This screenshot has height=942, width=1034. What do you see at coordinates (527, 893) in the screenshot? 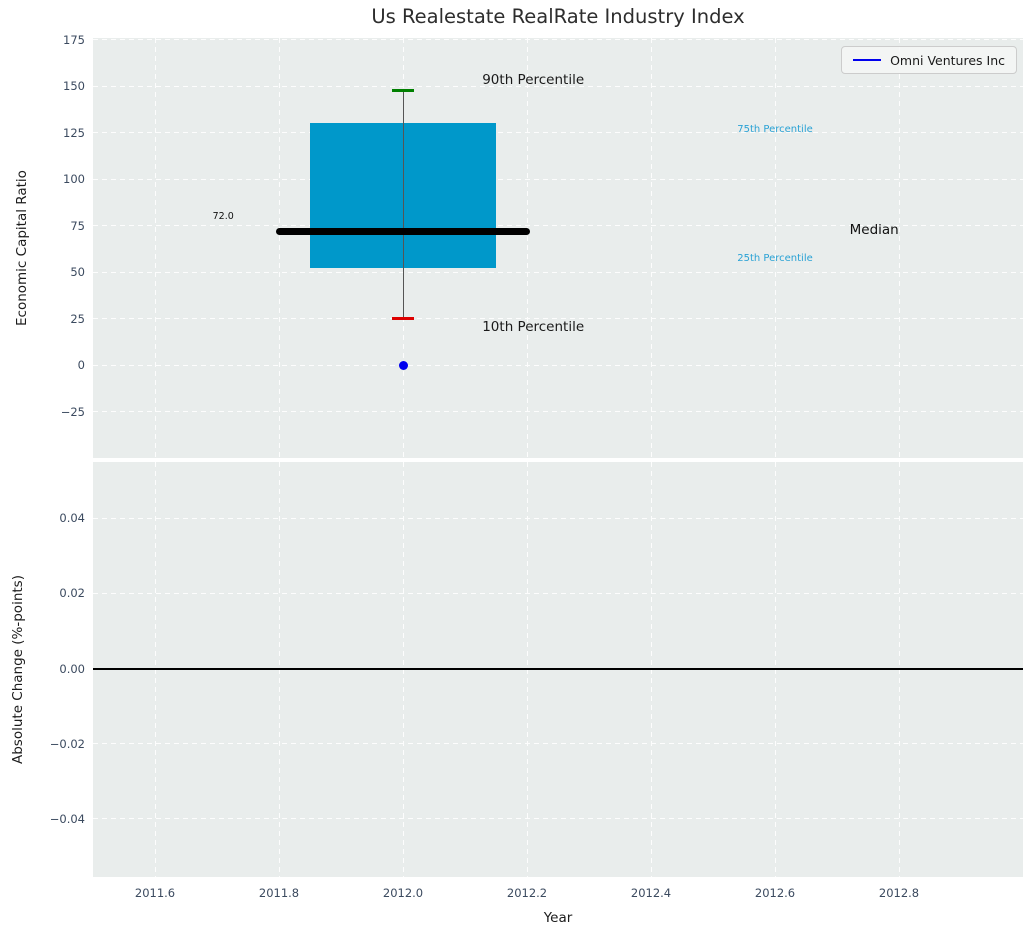
I see `x-tick-label: 2012.2` at bounding box center [527, 893].